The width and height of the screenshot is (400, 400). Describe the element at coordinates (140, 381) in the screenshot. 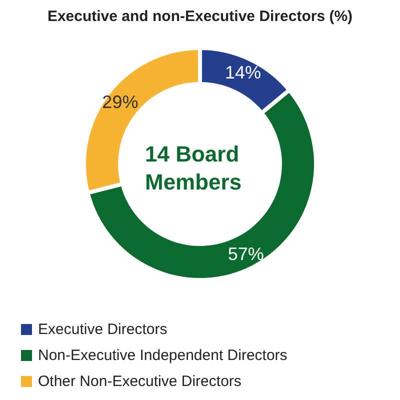

I see `legend-label: Other Non-Executive Directors` at that location.